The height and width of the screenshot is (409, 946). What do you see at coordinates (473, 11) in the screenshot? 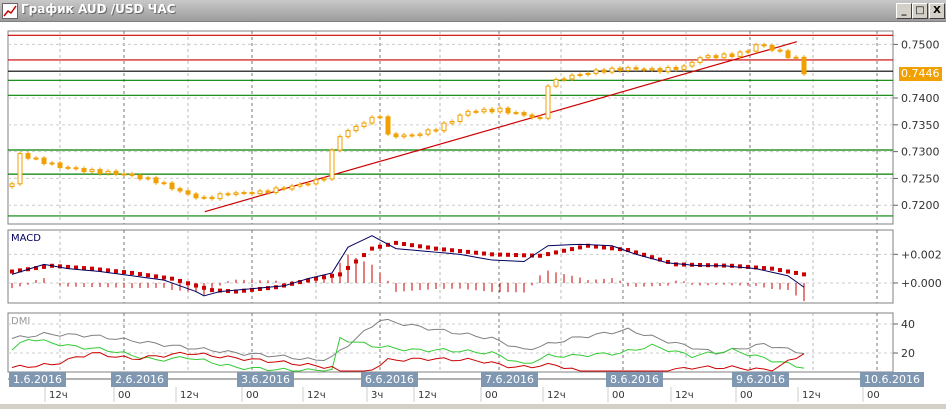
I see `title-bar: График AUD /USD ЧАС _ □ X` at bounding box center [473, 11].